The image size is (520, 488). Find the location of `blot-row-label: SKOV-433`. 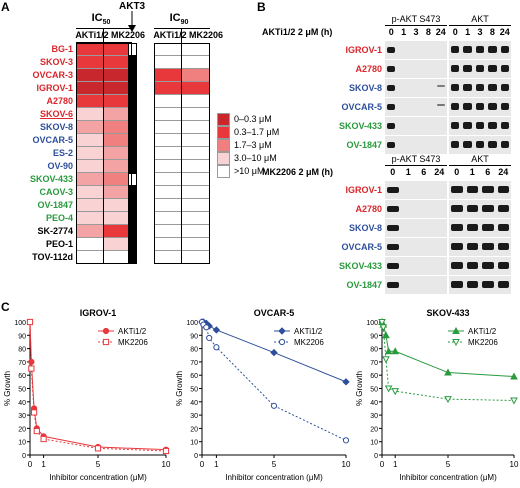

blot-row-label: SKOV-433 is located at coordinates (360, 266).